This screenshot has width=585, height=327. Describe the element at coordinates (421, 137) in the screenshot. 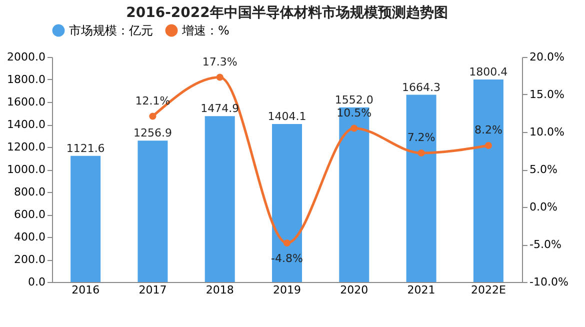

I see `data-label: 7.2%` at that location.